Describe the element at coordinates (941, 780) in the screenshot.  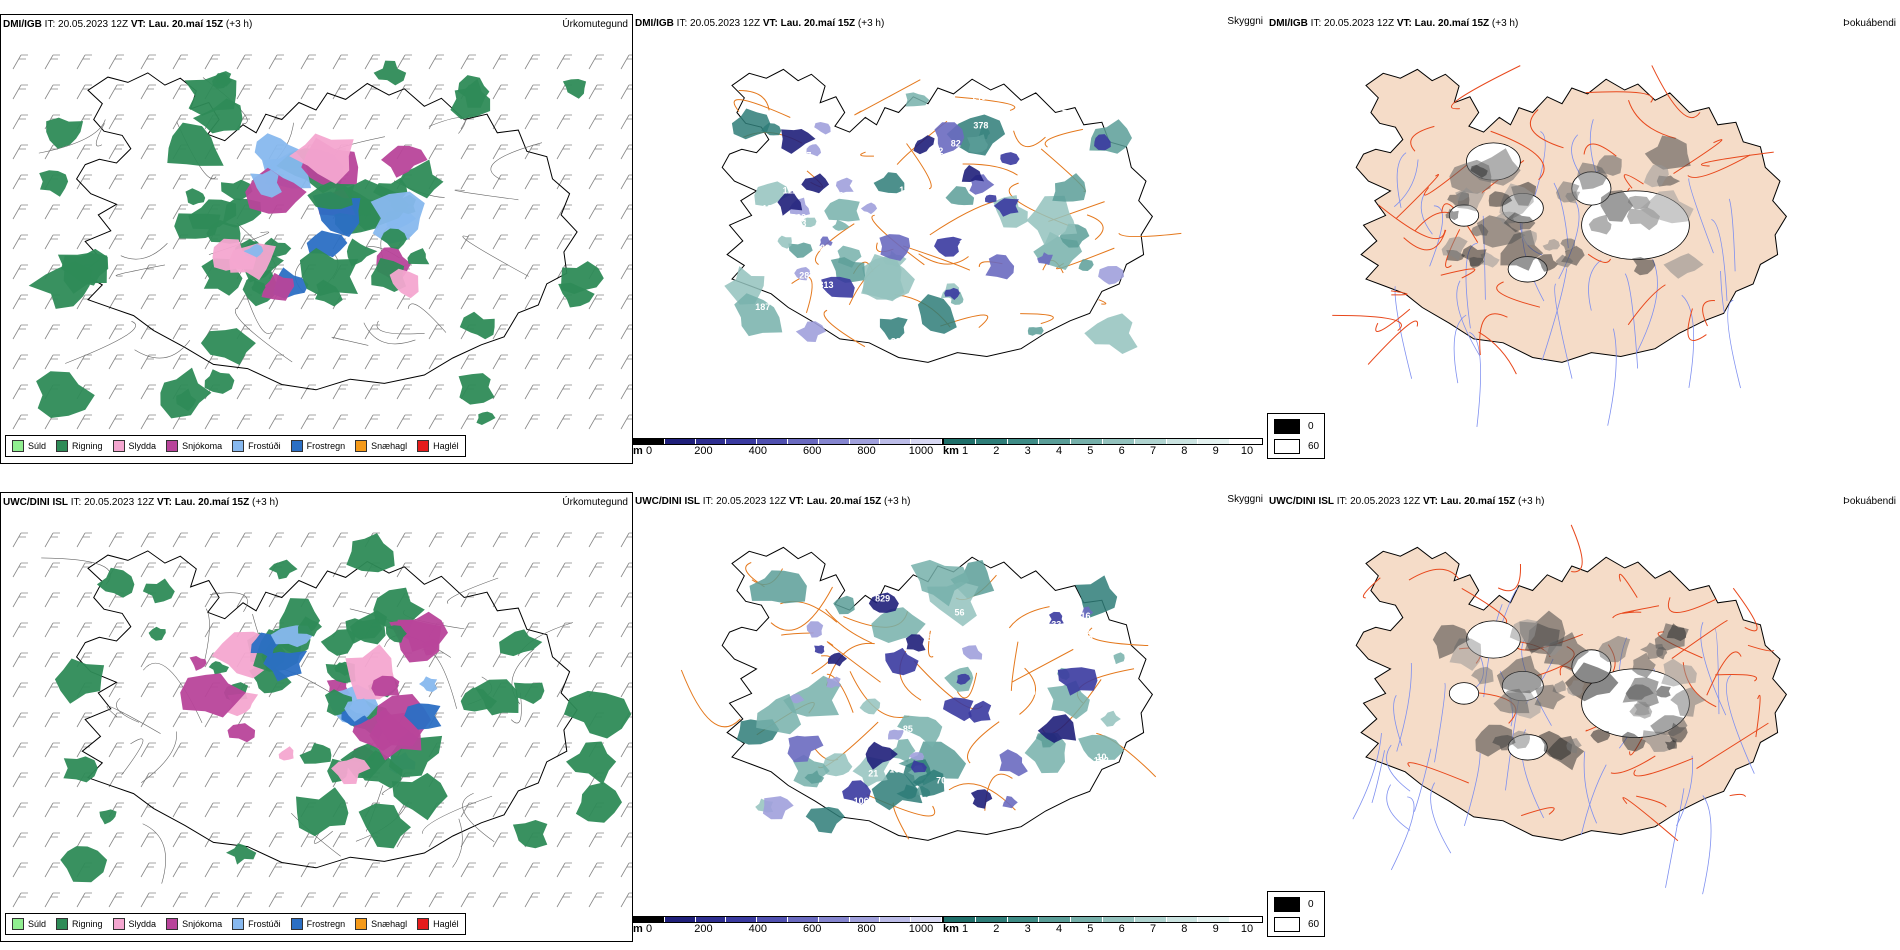
I see `ceiling-value-label: 70` at that location.